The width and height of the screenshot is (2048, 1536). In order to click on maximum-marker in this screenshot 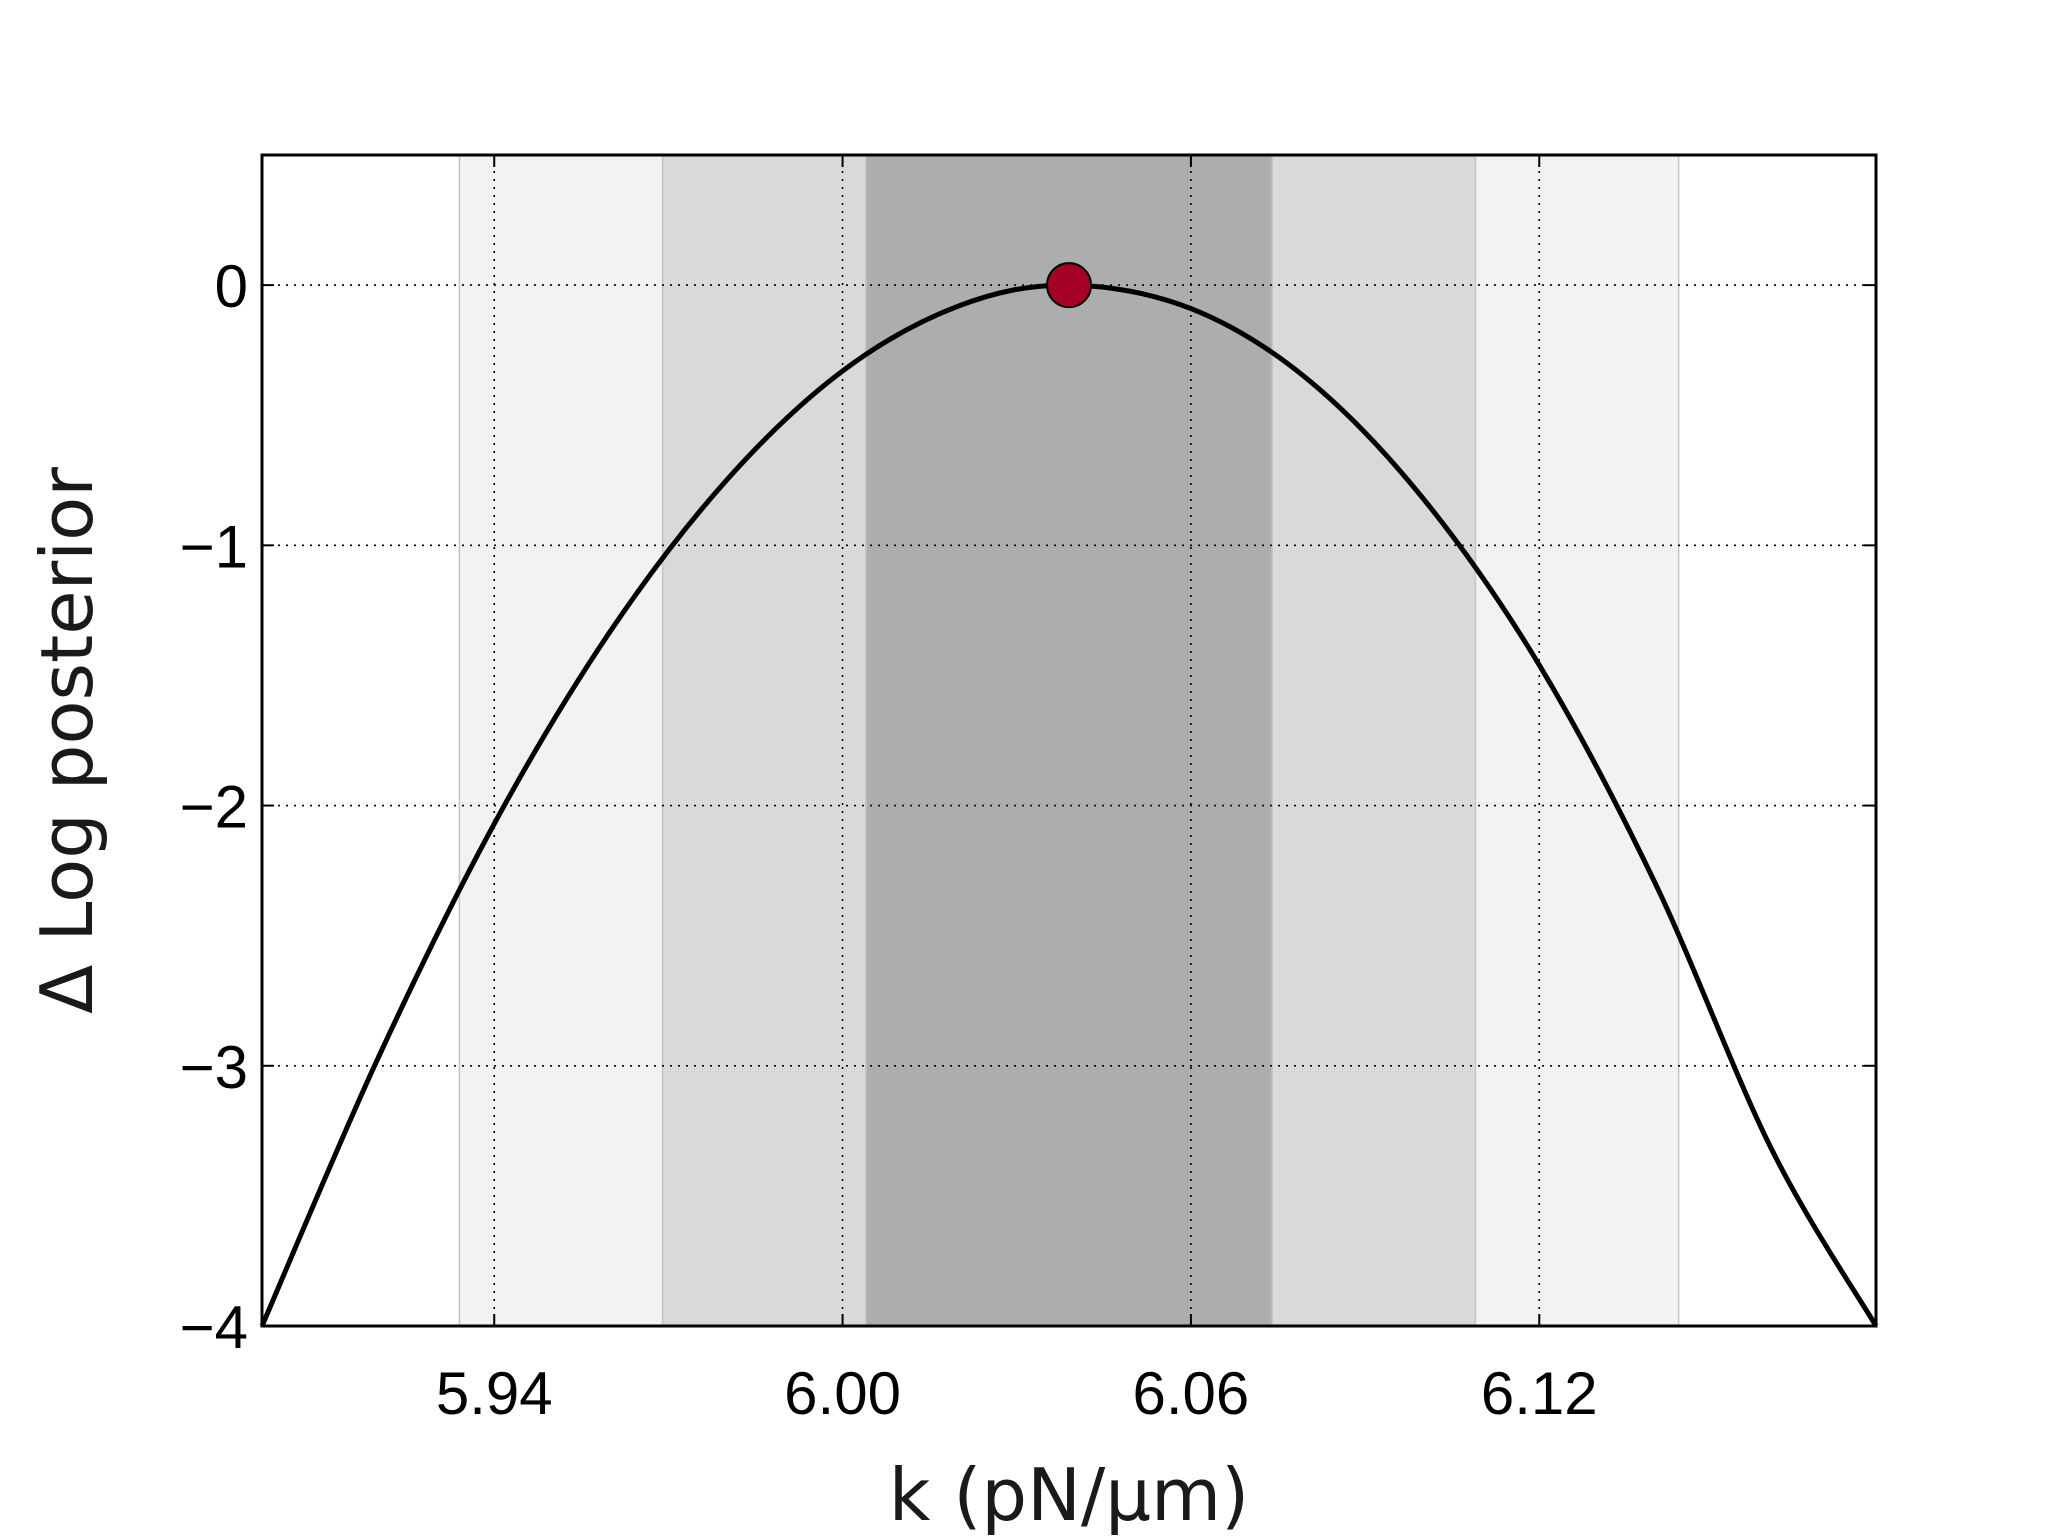, I will do `click(1069, 285)`.